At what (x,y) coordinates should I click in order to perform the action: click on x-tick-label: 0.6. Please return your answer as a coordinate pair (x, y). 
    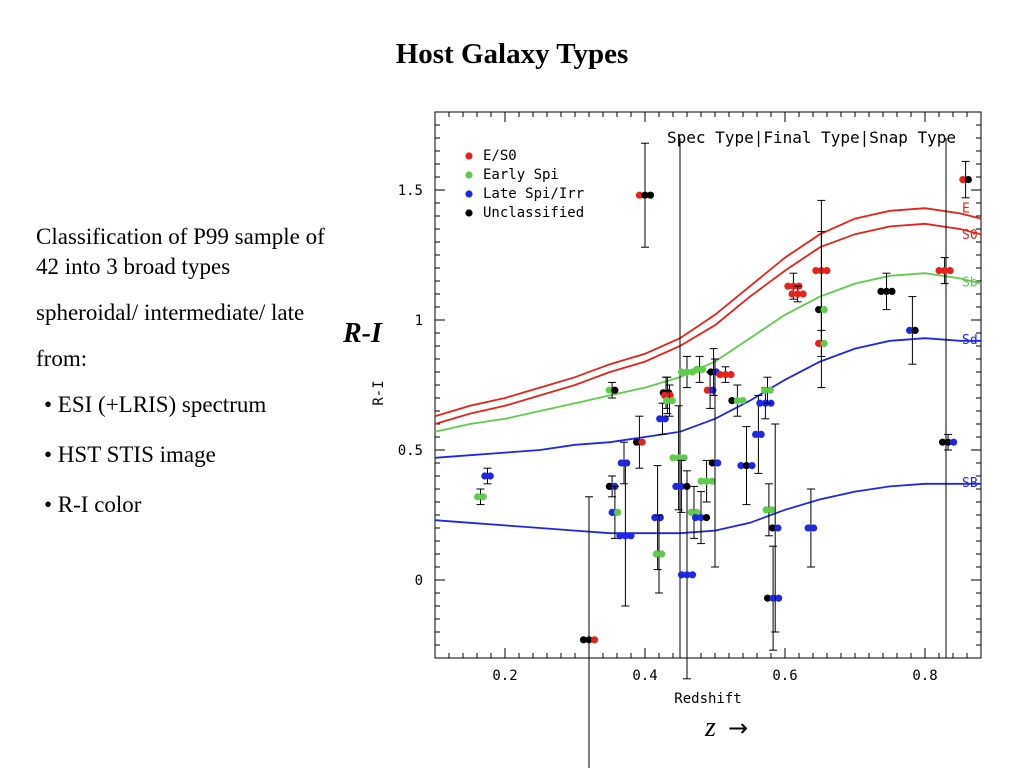
    Looking at the image, I should click on (784, 676).